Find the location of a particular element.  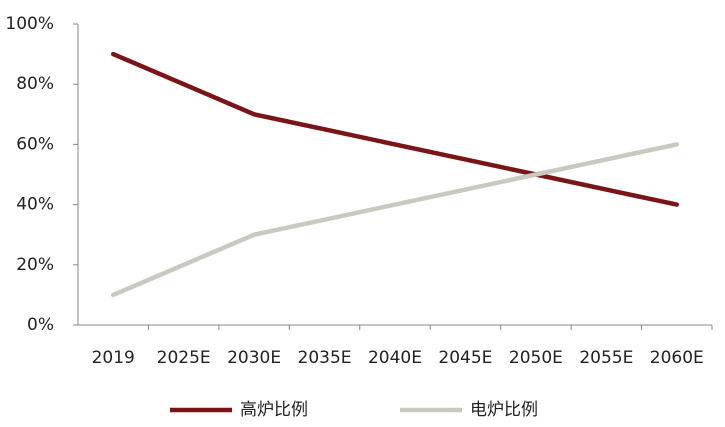

x-tick-label: 2045E is located at coordinates (465, 358).